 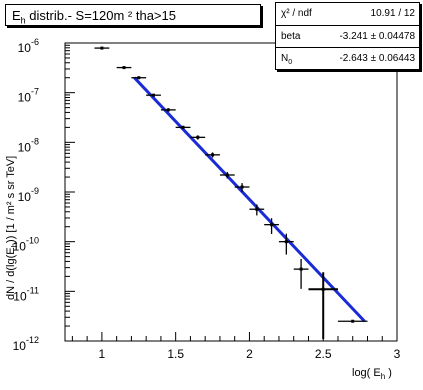 What do you see at coordinates (249, 354) in the screenshot?
I see `x-tick-label: 2` at bounding box center [249, 354].